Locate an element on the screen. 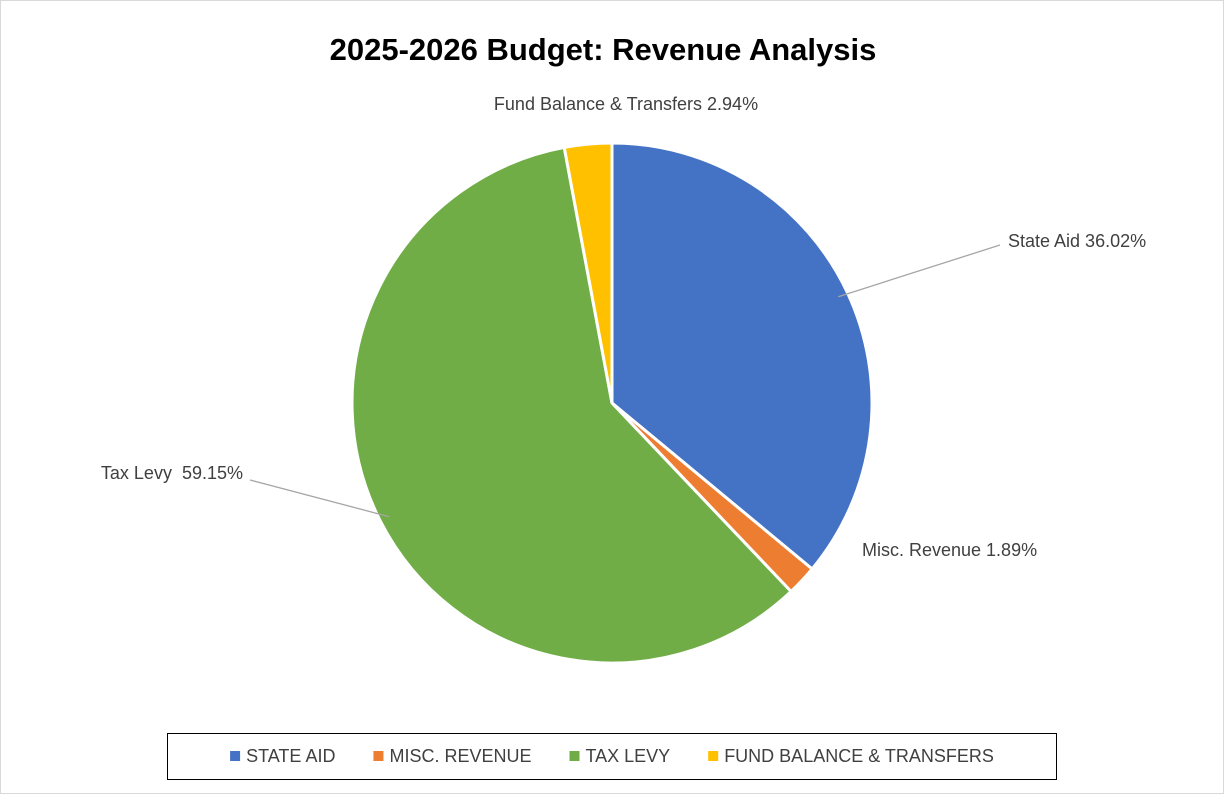  legend-label: STATE AID is located at coordinates (290, 756).